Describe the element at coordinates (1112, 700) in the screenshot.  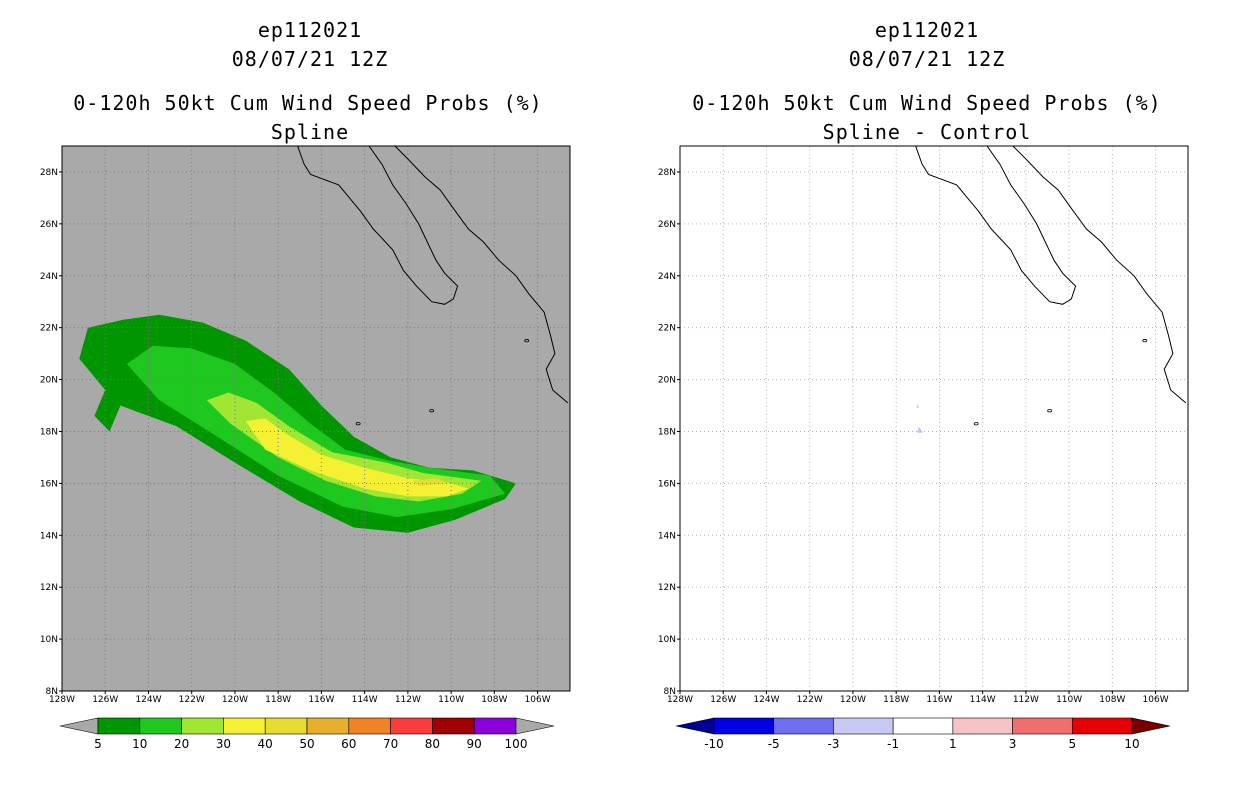
I see `x-tick-label: 108W` at that location.